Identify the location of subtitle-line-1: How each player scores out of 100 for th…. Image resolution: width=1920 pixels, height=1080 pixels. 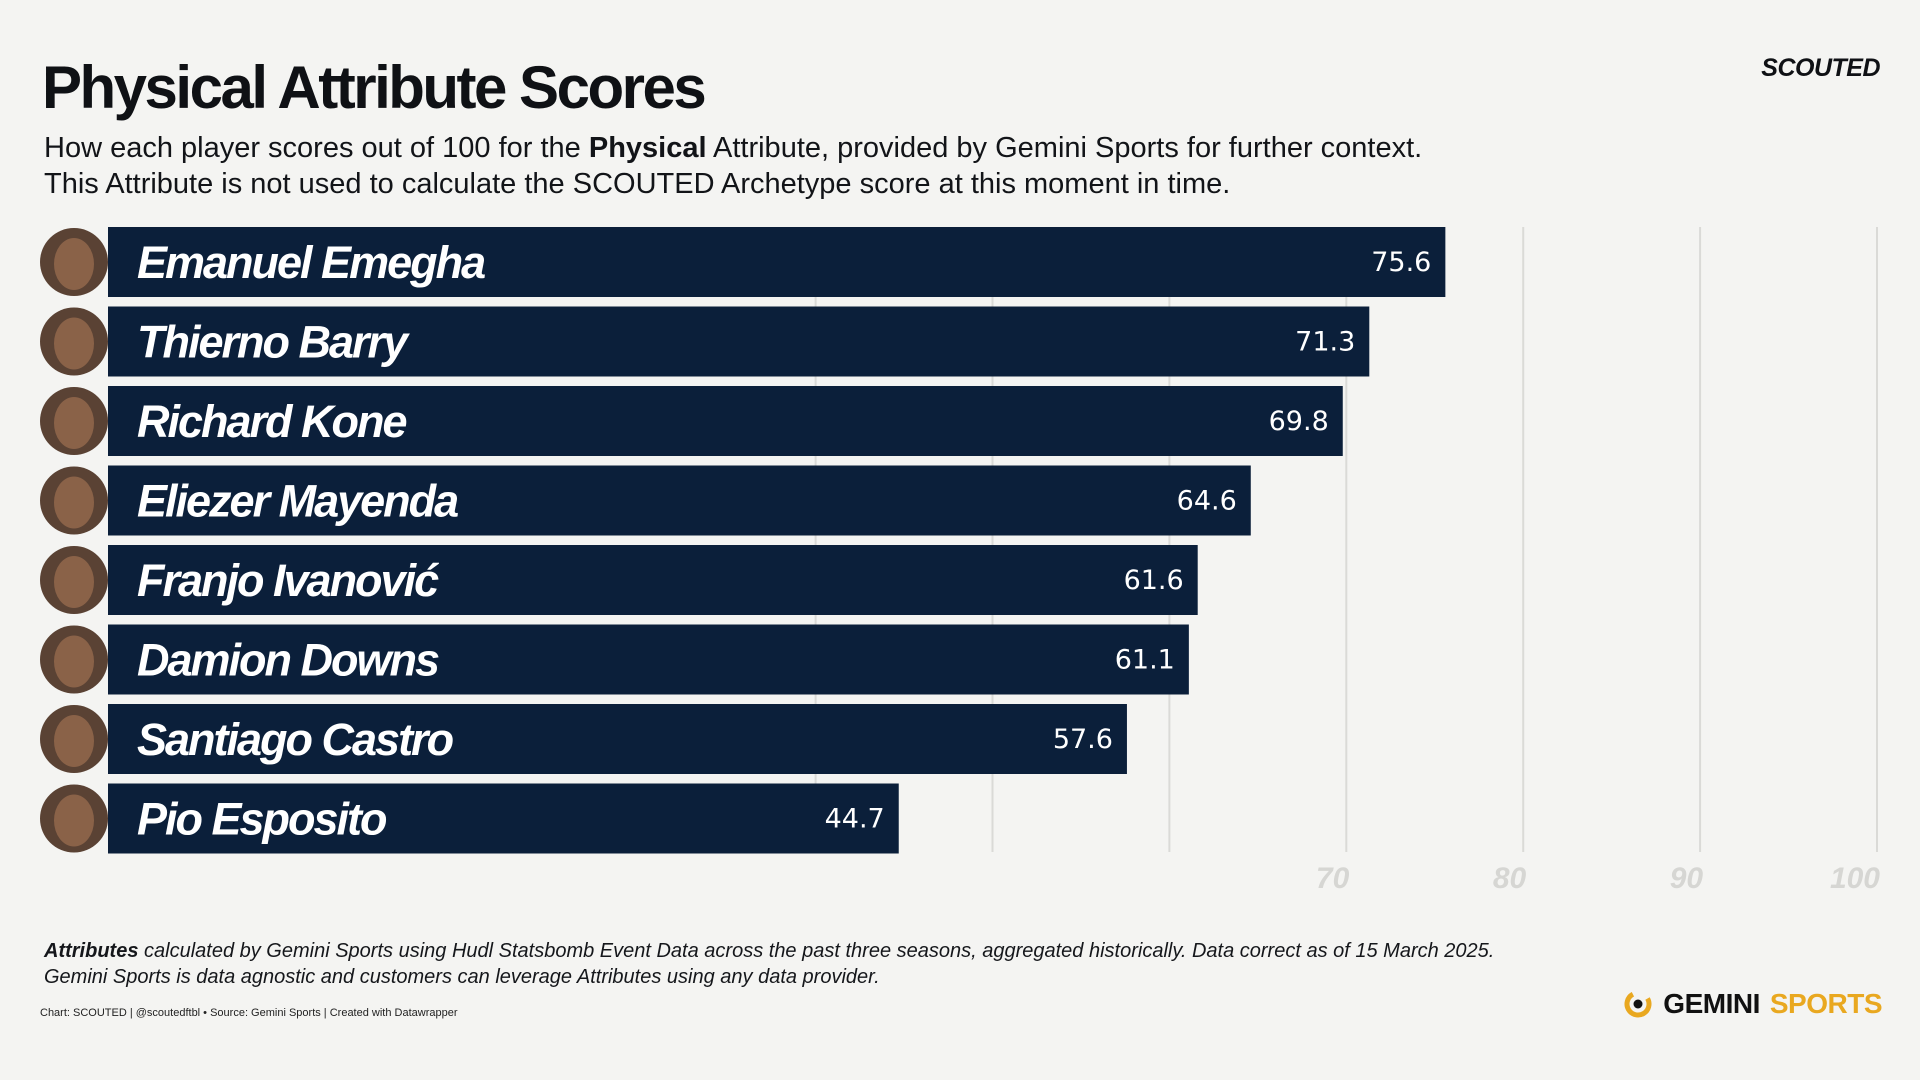
(844, 148).